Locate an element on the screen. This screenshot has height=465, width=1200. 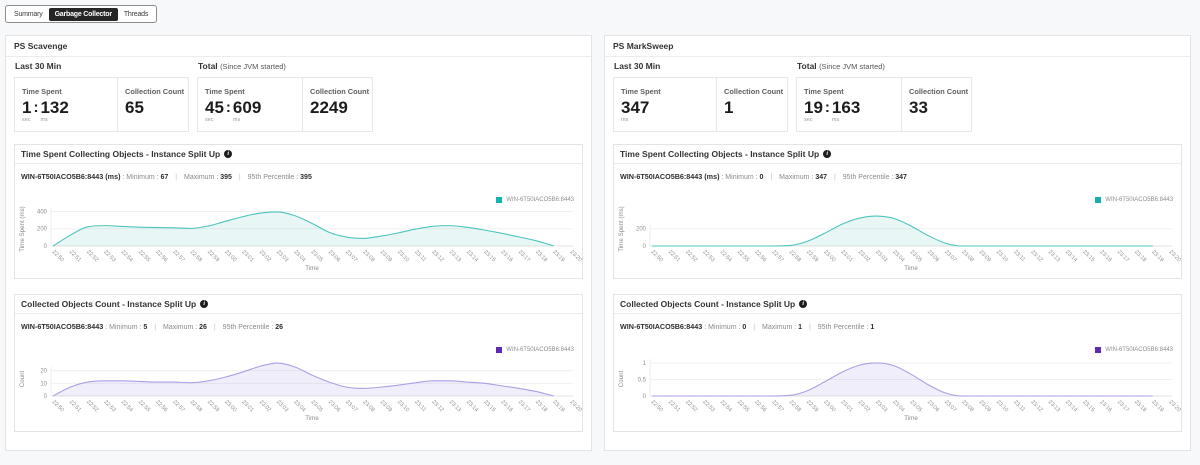
svg-text: 23:17 is located at coordinates (1123, 406).